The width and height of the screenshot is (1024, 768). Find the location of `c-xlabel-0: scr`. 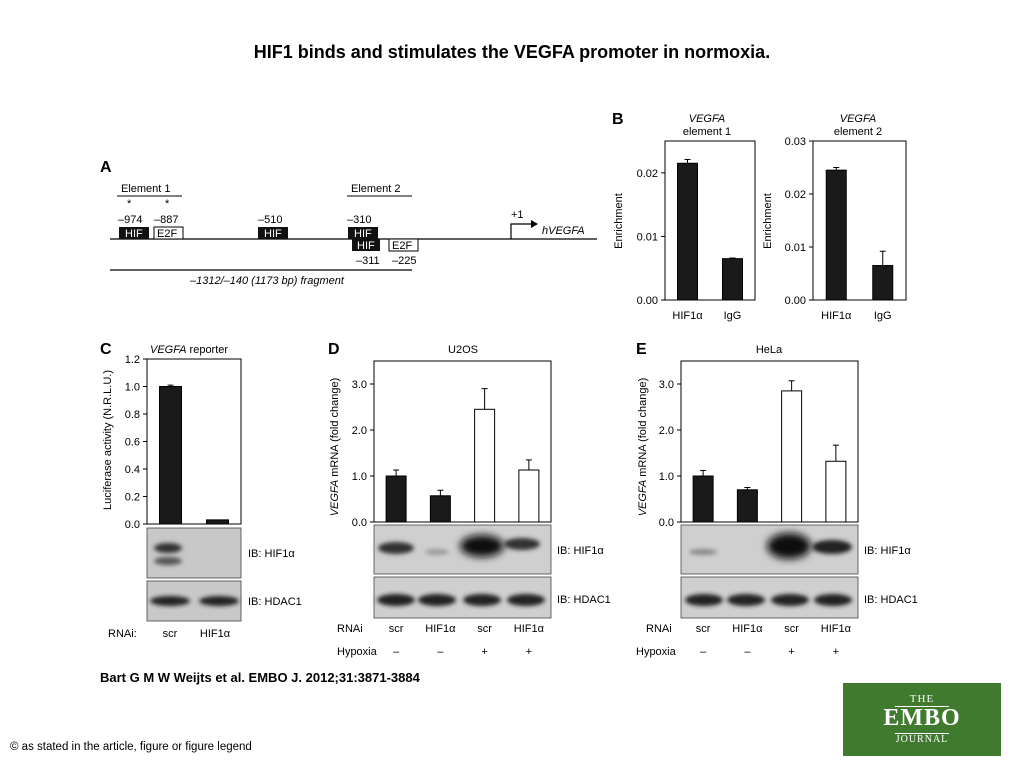

c-xlabel-0: scr is located at coordinates (170, 634).